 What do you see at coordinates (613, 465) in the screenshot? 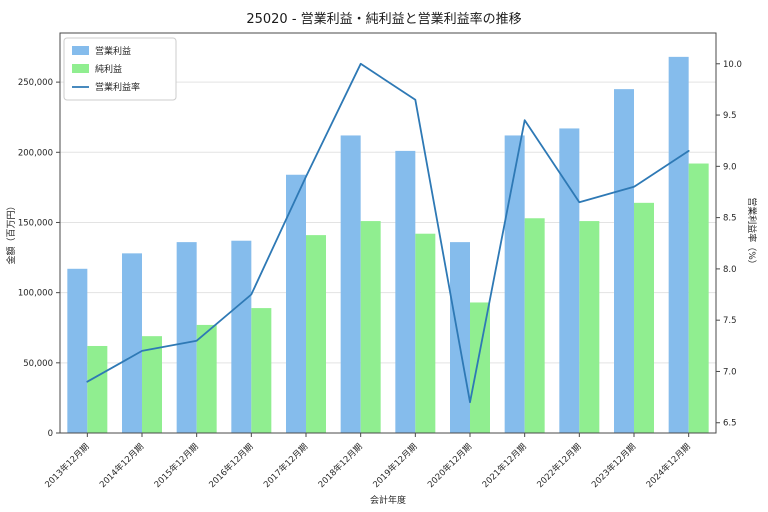
I see `x-tick-label: 2023年12月期` at bounding box center [613, 465].